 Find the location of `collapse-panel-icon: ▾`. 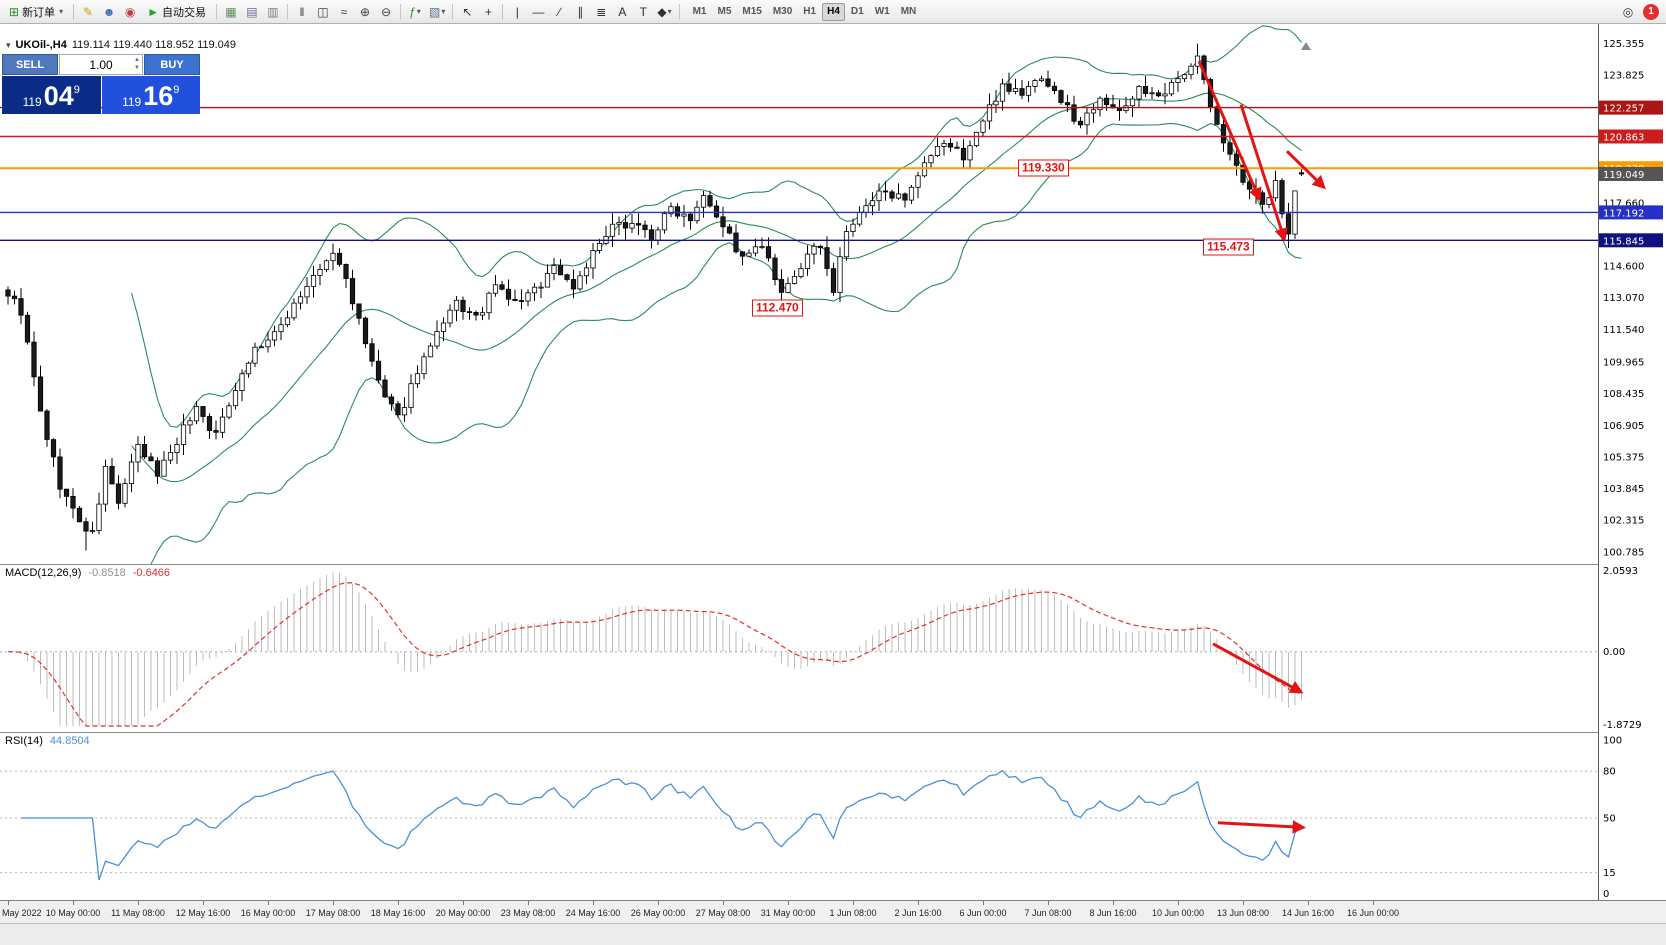

collapse-panel-icon: ▾ is located at coordinates (8, 44).